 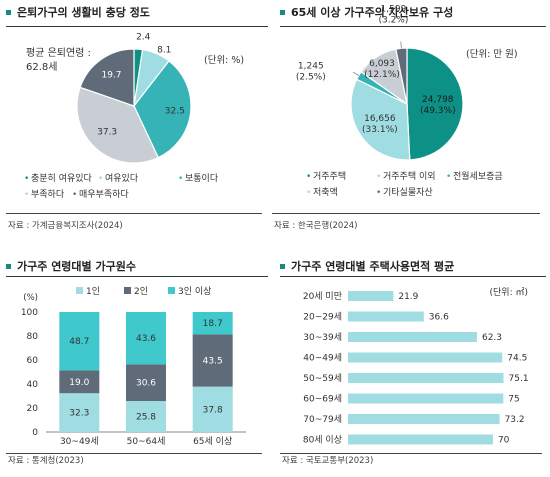 I want to click on bar-value-label: 74.5, so click(x=517, y=359).